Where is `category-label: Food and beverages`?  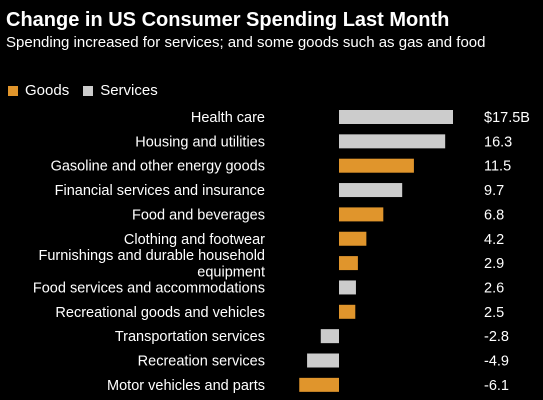
category-label: Food and beverages is located at coordinates (198, 215).